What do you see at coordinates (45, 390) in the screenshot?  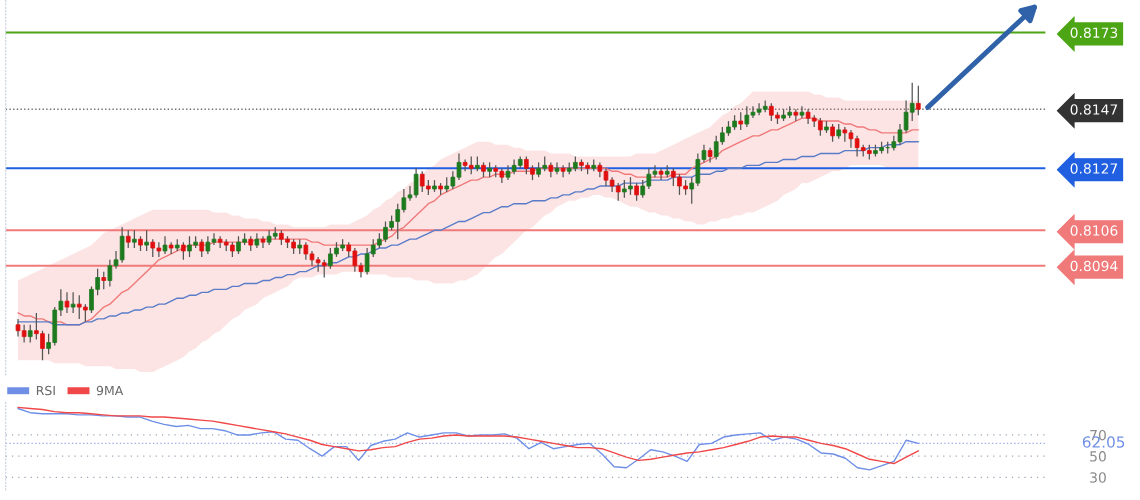 I see `legend-label: RSI` at bounding box center [45, 390].